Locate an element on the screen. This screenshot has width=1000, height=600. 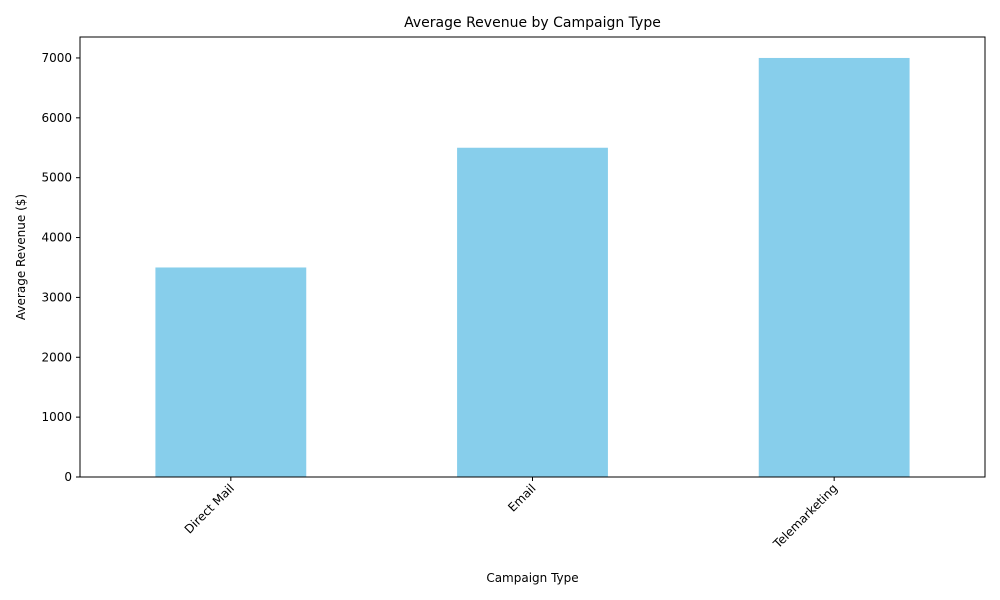
x-tick-label: Direct Mail is located at coordinates (209, 508).